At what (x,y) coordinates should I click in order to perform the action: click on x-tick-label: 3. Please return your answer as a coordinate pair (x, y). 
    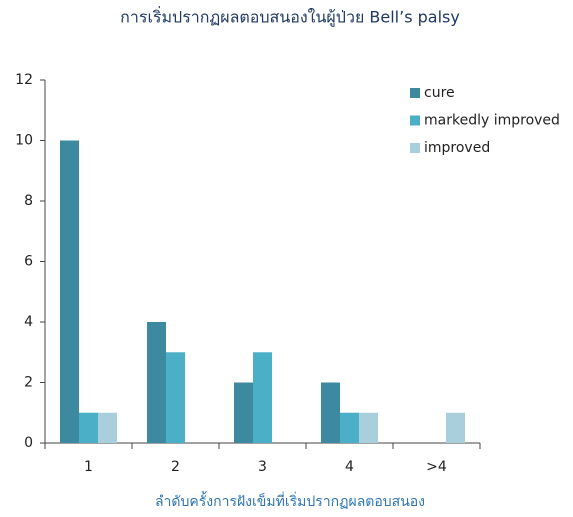
    Looking at the image, I should click on (262, 467).